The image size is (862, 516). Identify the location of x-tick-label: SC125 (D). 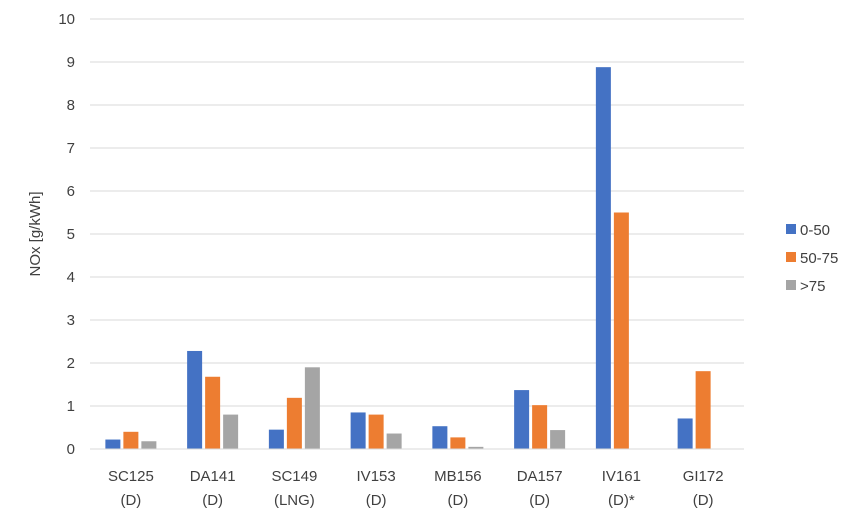
(131, 488).